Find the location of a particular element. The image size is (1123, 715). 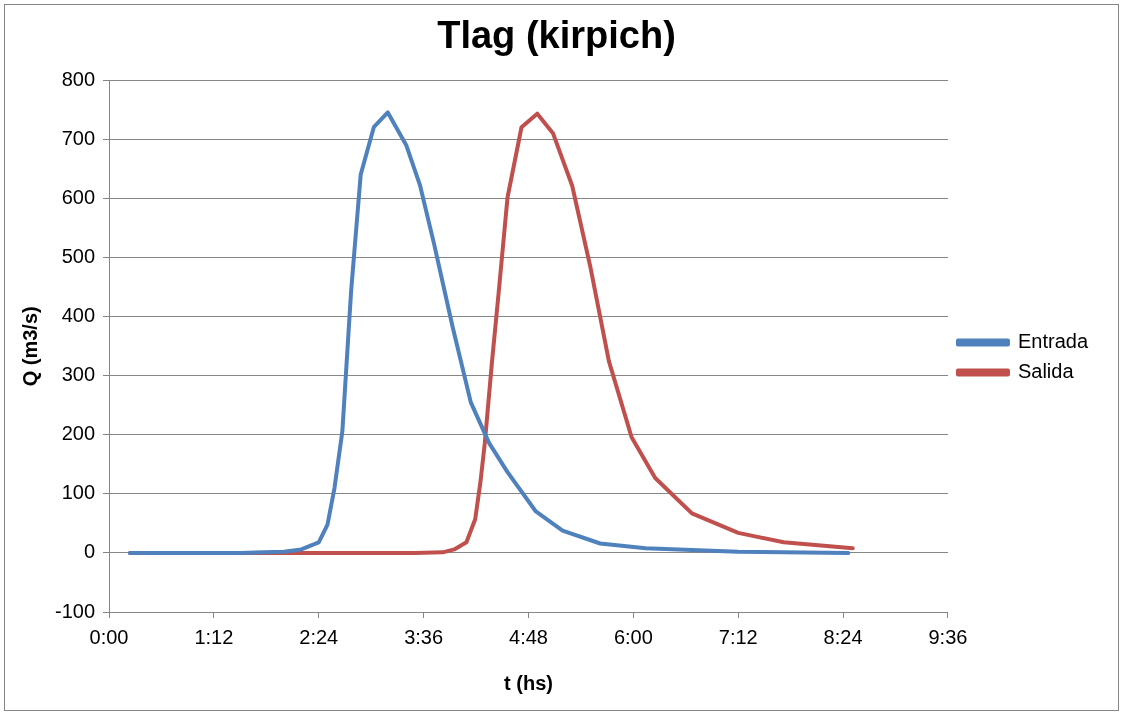

x-tick-label: 6:00 is located at coordinates (633, 636).